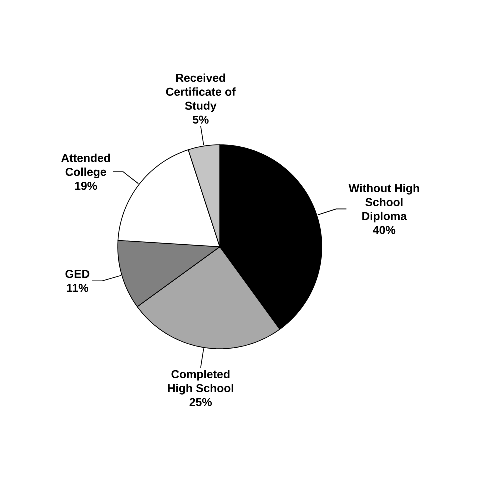 This screenshot has height=483, width=483. What do you see at coordinates (201, 402) in the screenshot?
I see `data-label: 25%` at bounding box center [201, 402].